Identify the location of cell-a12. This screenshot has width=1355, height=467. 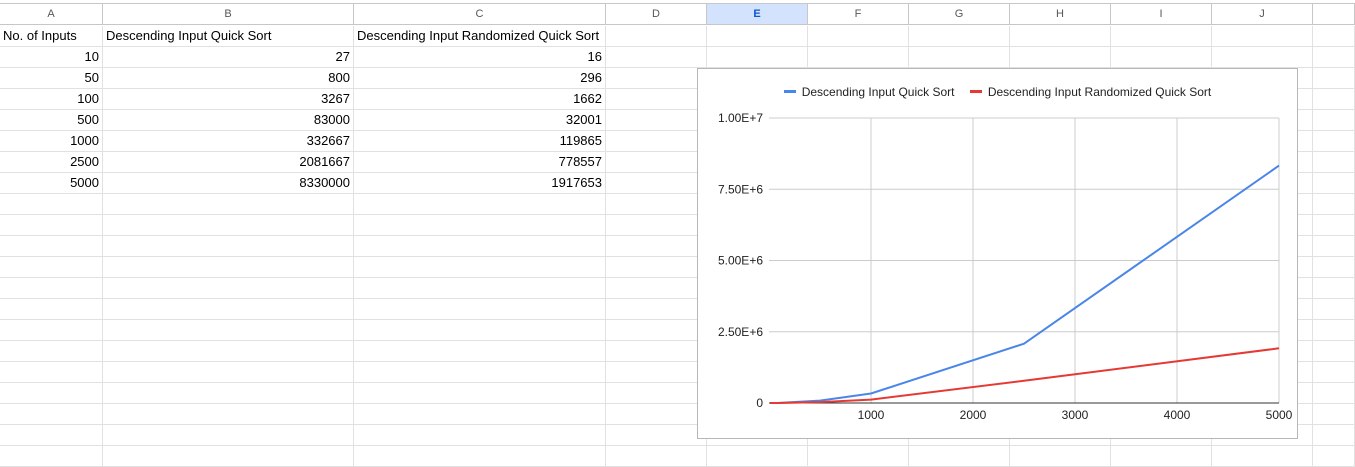
(51, 267).